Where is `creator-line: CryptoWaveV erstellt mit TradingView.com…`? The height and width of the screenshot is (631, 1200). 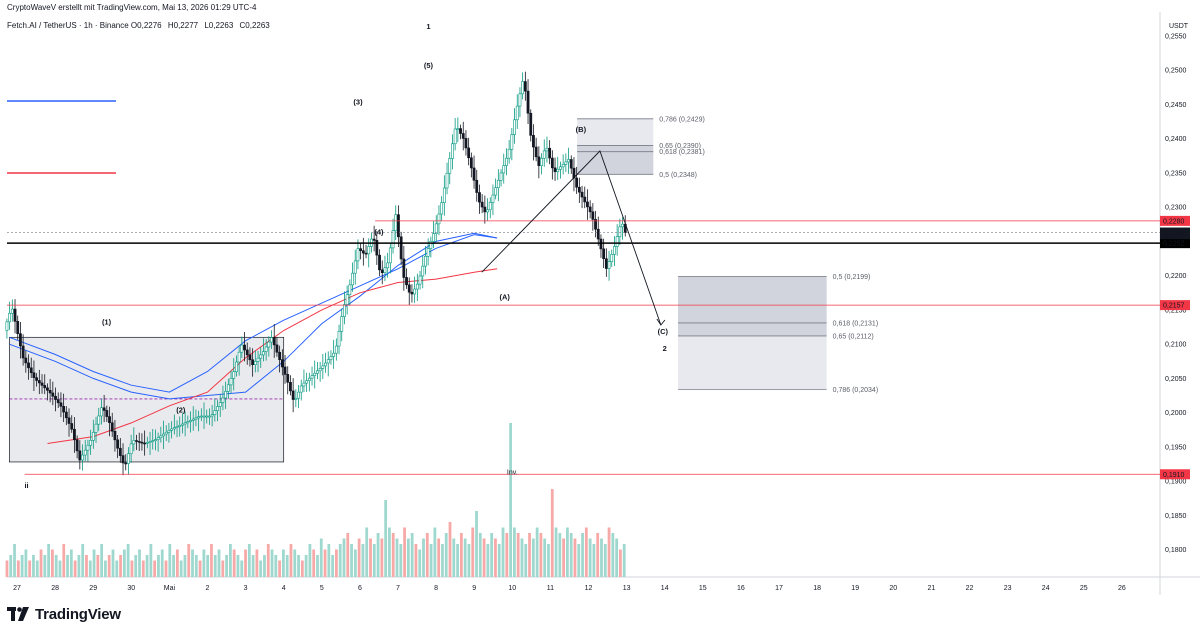
creator-line: CryptoWaveV erstellt mit TradingView.com… is located at coordinates (132, 7).